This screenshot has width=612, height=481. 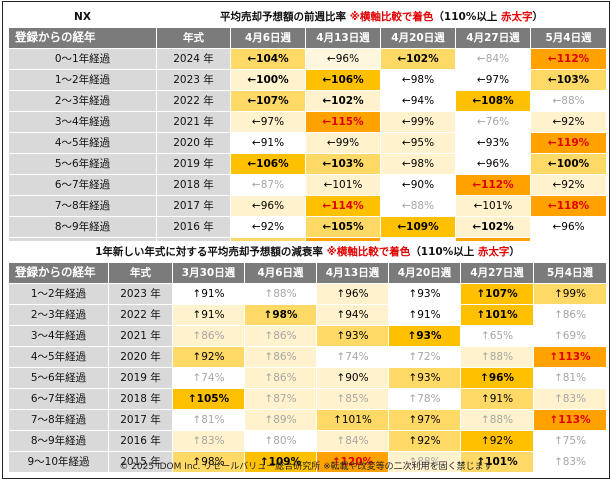 What do you see at coordinates (570, 399) in the screenshot?
I see `ratio-cell: ↑83%` at bounding box center [570, 399].